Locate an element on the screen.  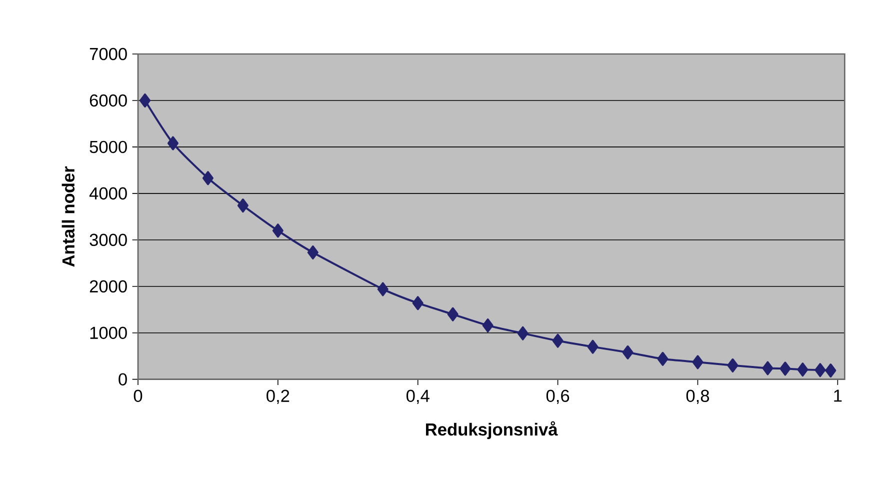
y-tick-label: 7000 is located at coordinates (108, 54).